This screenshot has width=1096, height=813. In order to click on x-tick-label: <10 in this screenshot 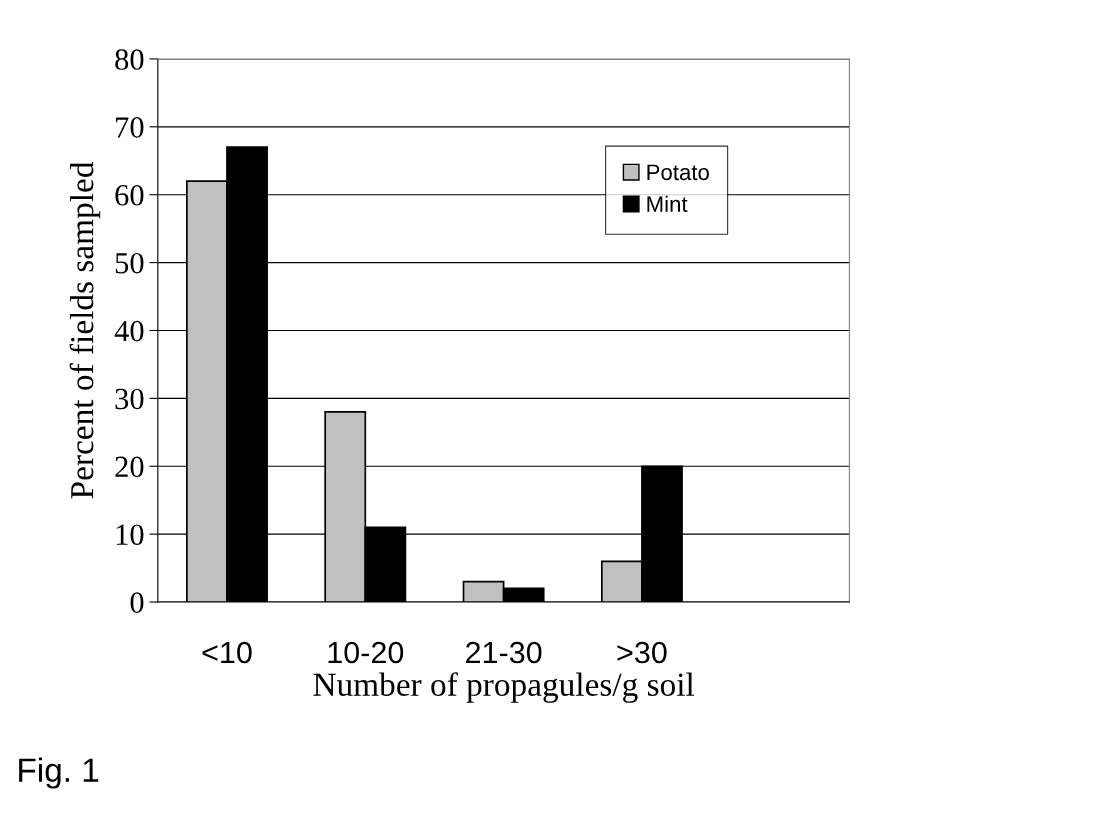, I will do `click(227, 652)`.